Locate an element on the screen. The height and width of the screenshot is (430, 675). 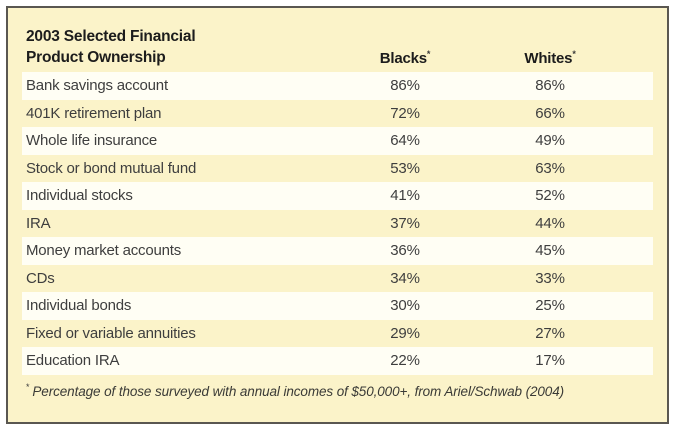
blacks-value: 53% is located at coordinates (405, 168).